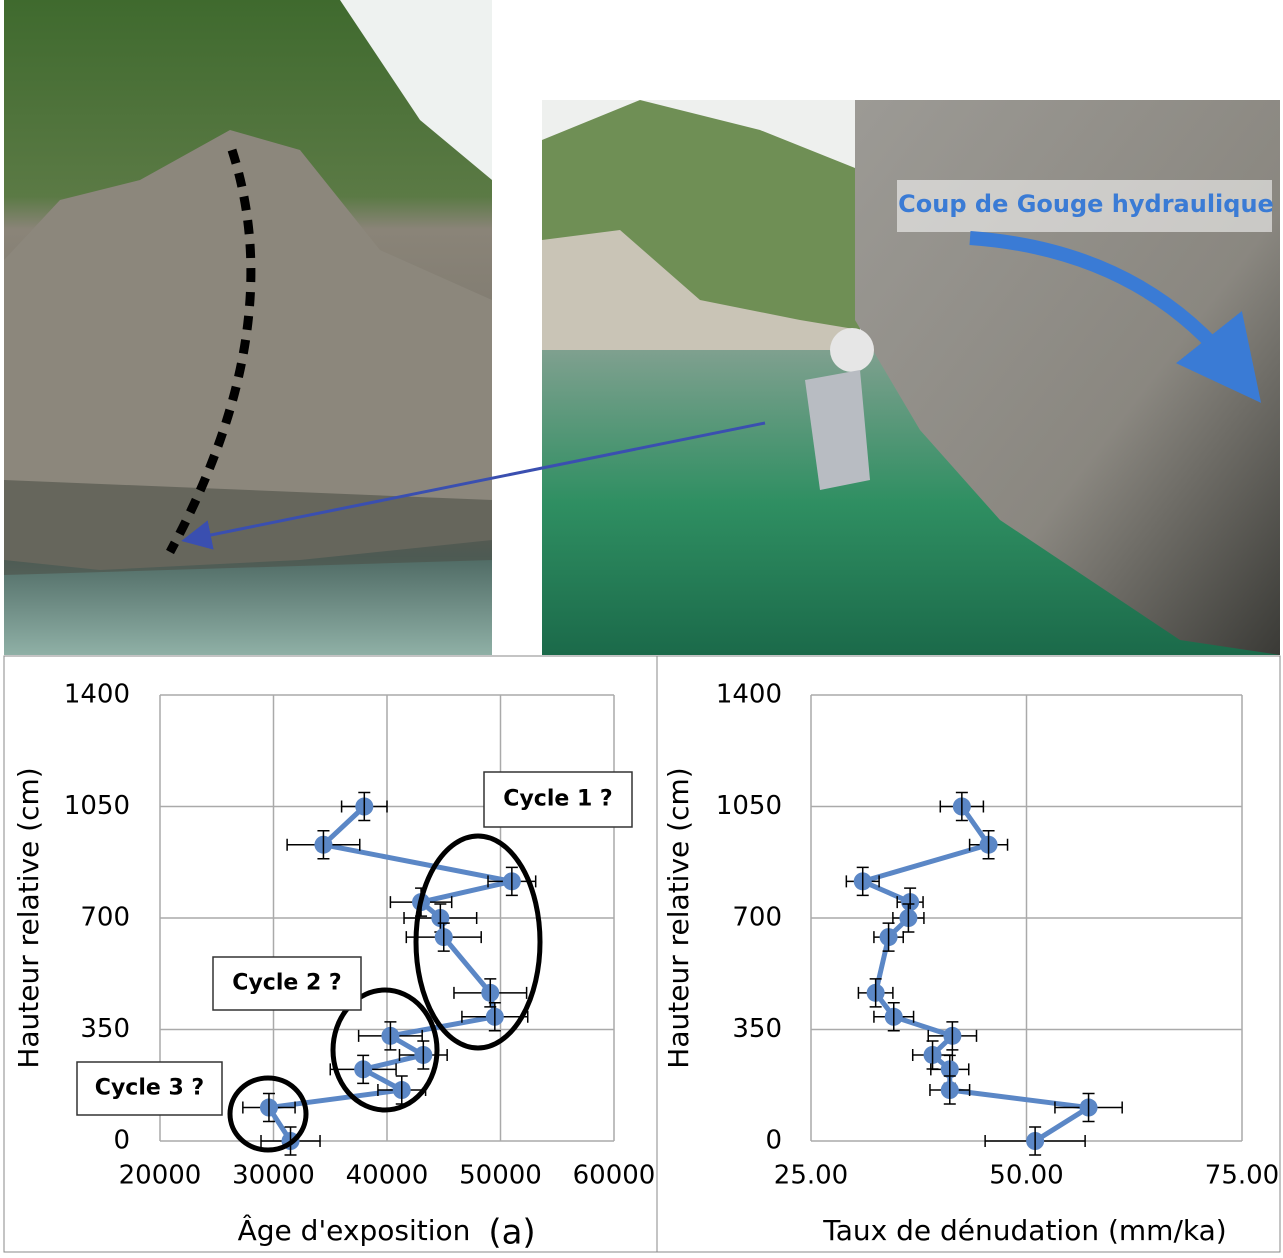 The width and height of the screenshot is (1283, 1258). I want to click on annotation: Cycle 3 ?, so click(149, 1088).